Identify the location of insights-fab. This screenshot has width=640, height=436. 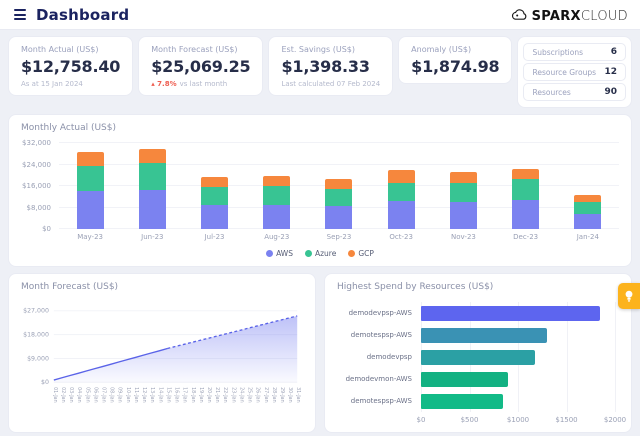
(629, 296).